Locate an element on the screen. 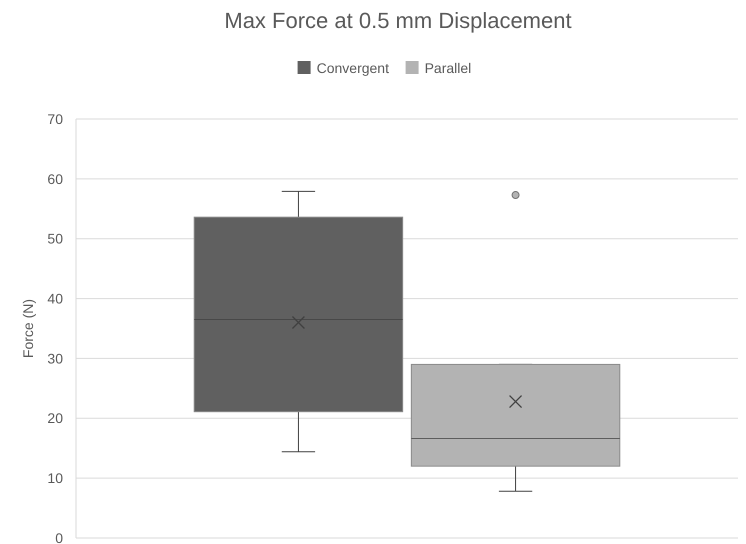  chart-title: Max Force at 0.5 mm Displacement is located at coordinates (398, 20).